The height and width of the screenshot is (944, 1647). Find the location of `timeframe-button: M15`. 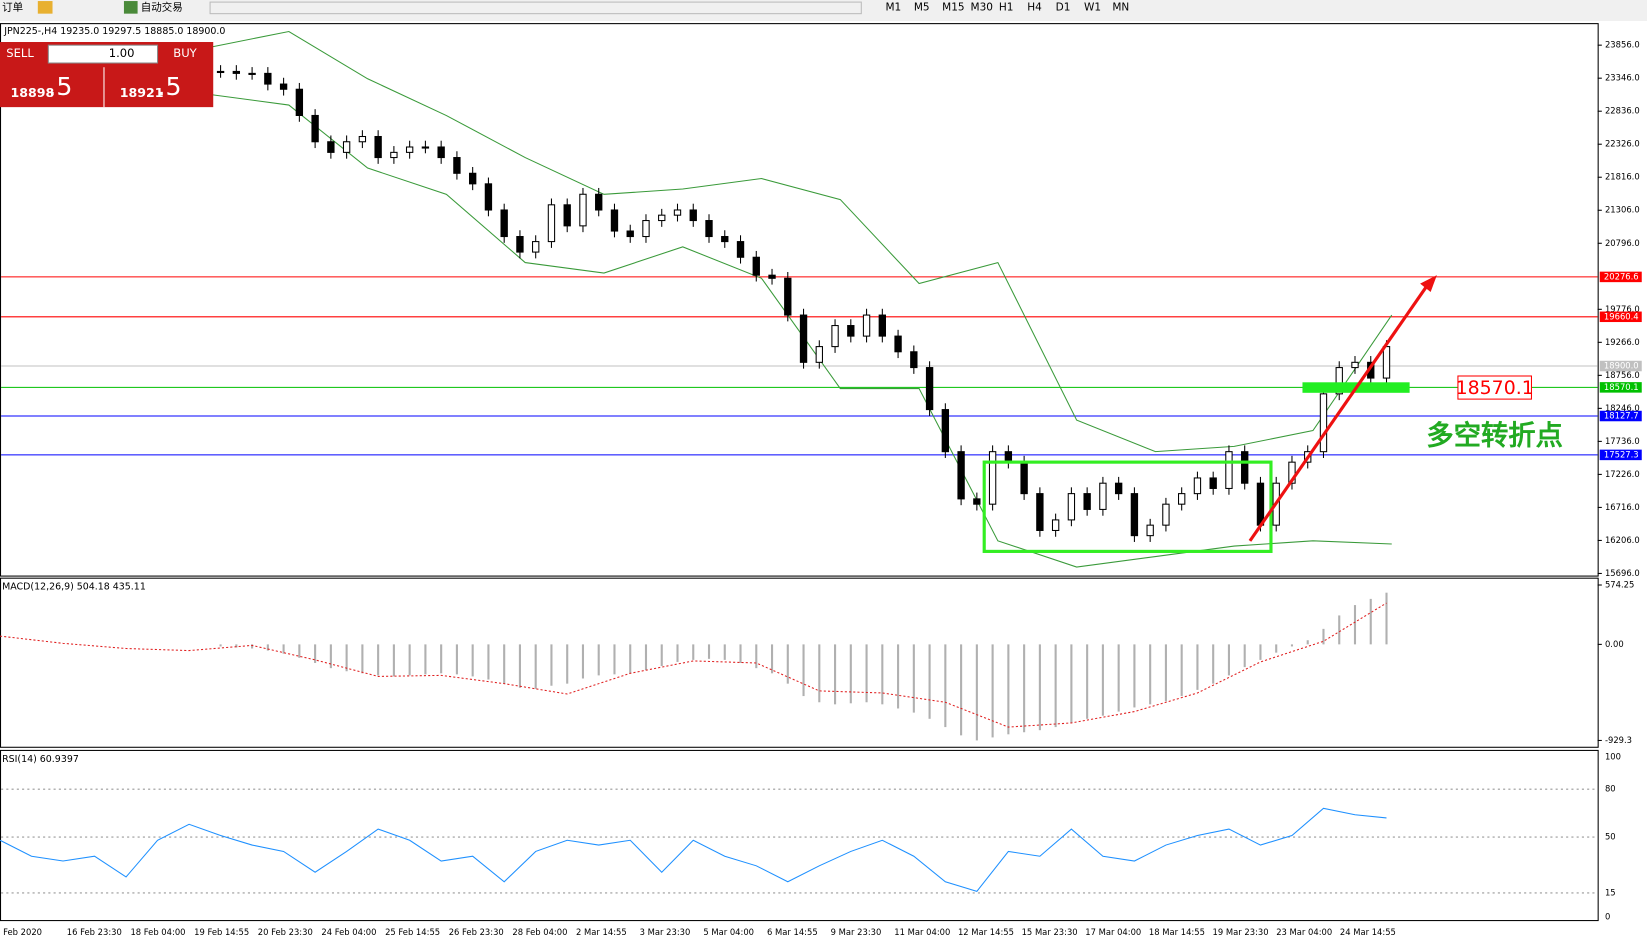

timeframe-button: M15 is located at coordinates (953, 7).